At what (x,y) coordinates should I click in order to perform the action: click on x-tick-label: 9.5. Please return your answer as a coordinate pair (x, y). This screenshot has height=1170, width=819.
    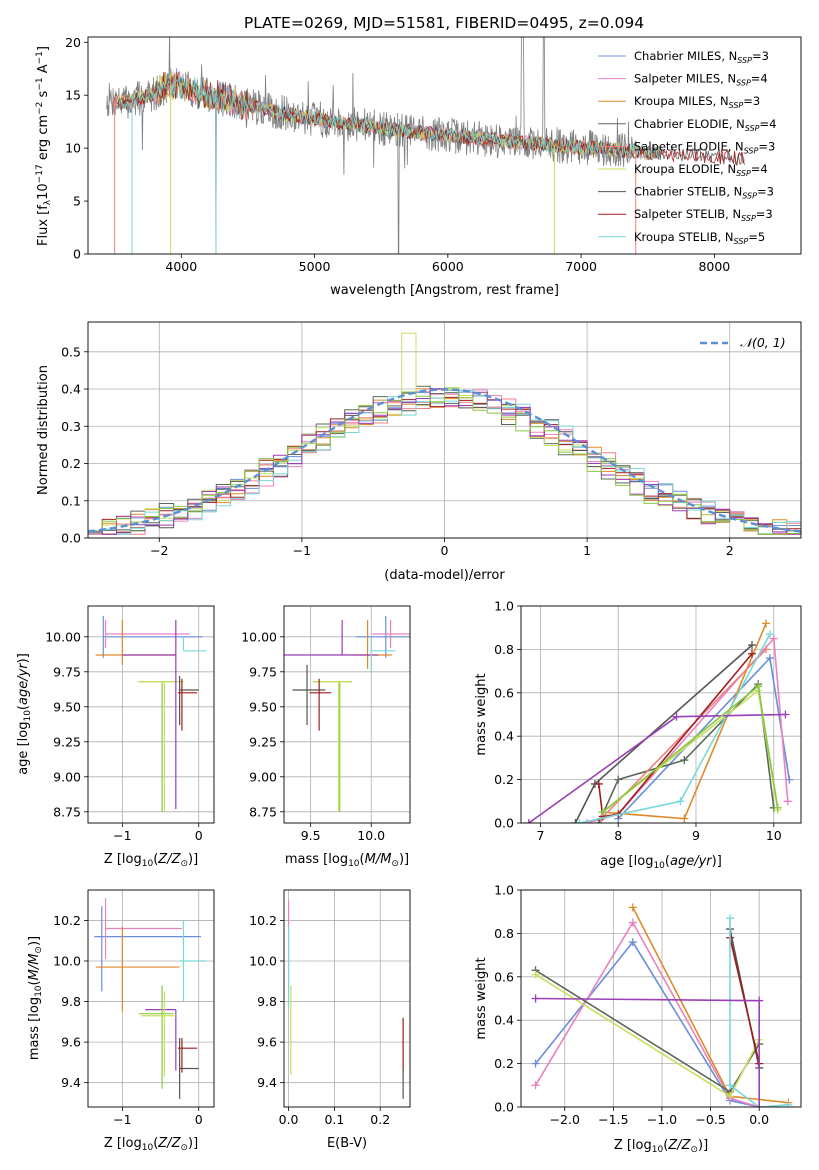
    Looking at the image, I should click on (311, 835).